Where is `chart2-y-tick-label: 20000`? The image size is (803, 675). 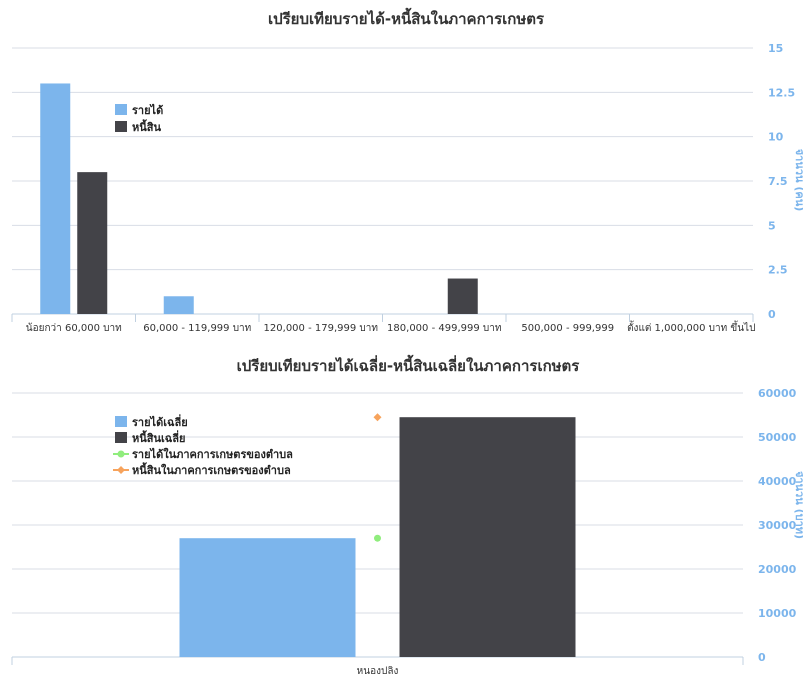
chart2-y-tick-label: 20000 is located at coordinates (777, 569).